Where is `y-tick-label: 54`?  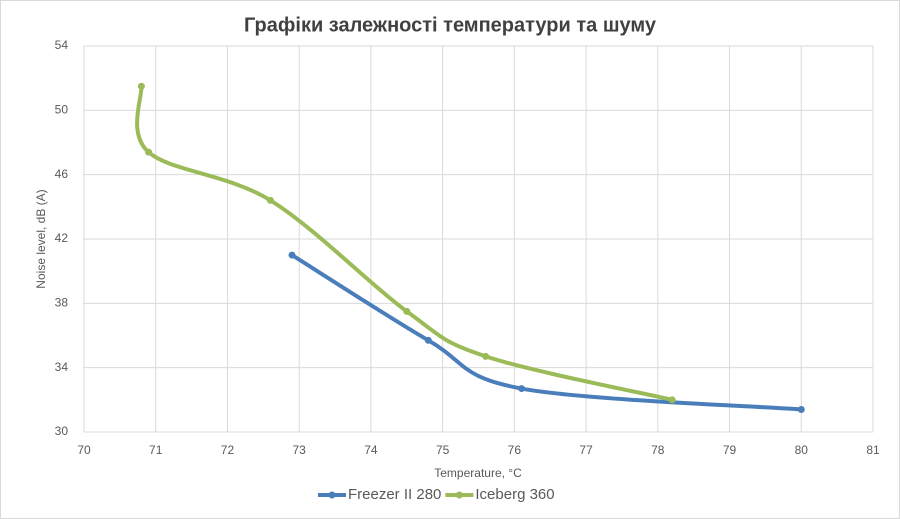 y-tick-label: 54 is located at coordinates (62, 45).